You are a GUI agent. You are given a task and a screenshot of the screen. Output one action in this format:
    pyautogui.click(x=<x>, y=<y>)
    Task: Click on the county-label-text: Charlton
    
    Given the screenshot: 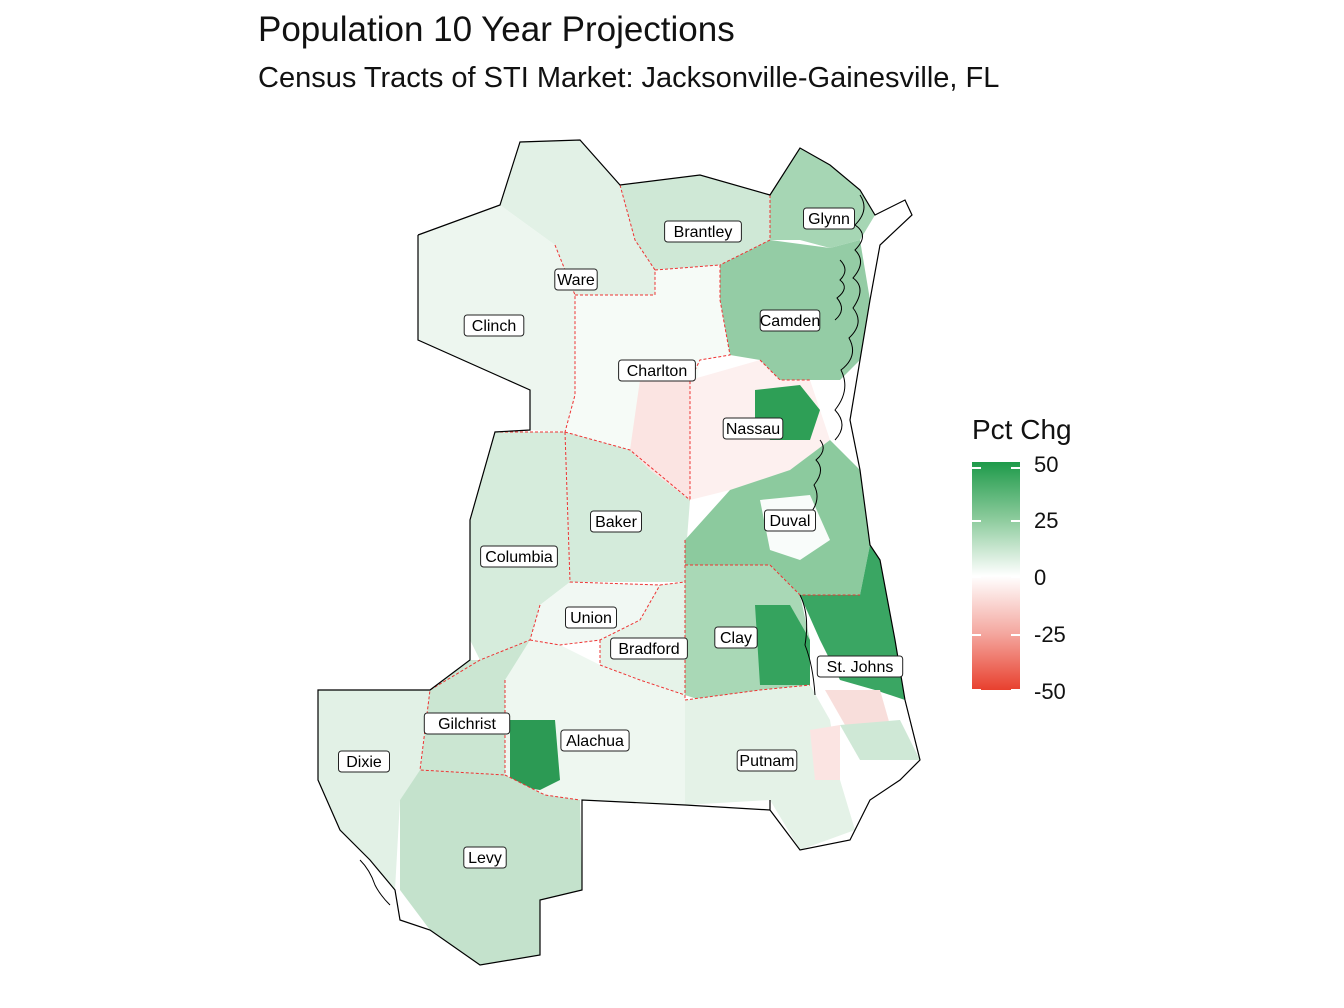 What is the action you would take?
    pyautogui.click(x=657, y=371)
    